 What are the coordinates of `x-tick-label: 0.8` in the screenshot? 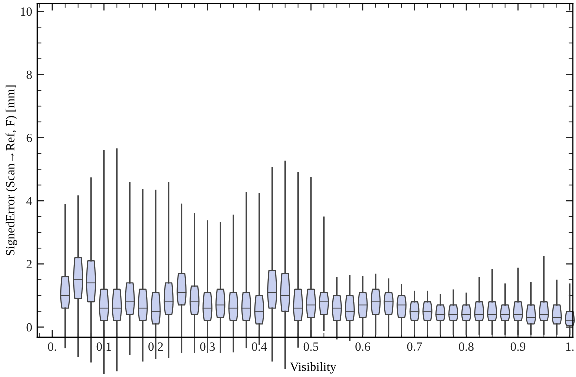 It's located at (466, 347).